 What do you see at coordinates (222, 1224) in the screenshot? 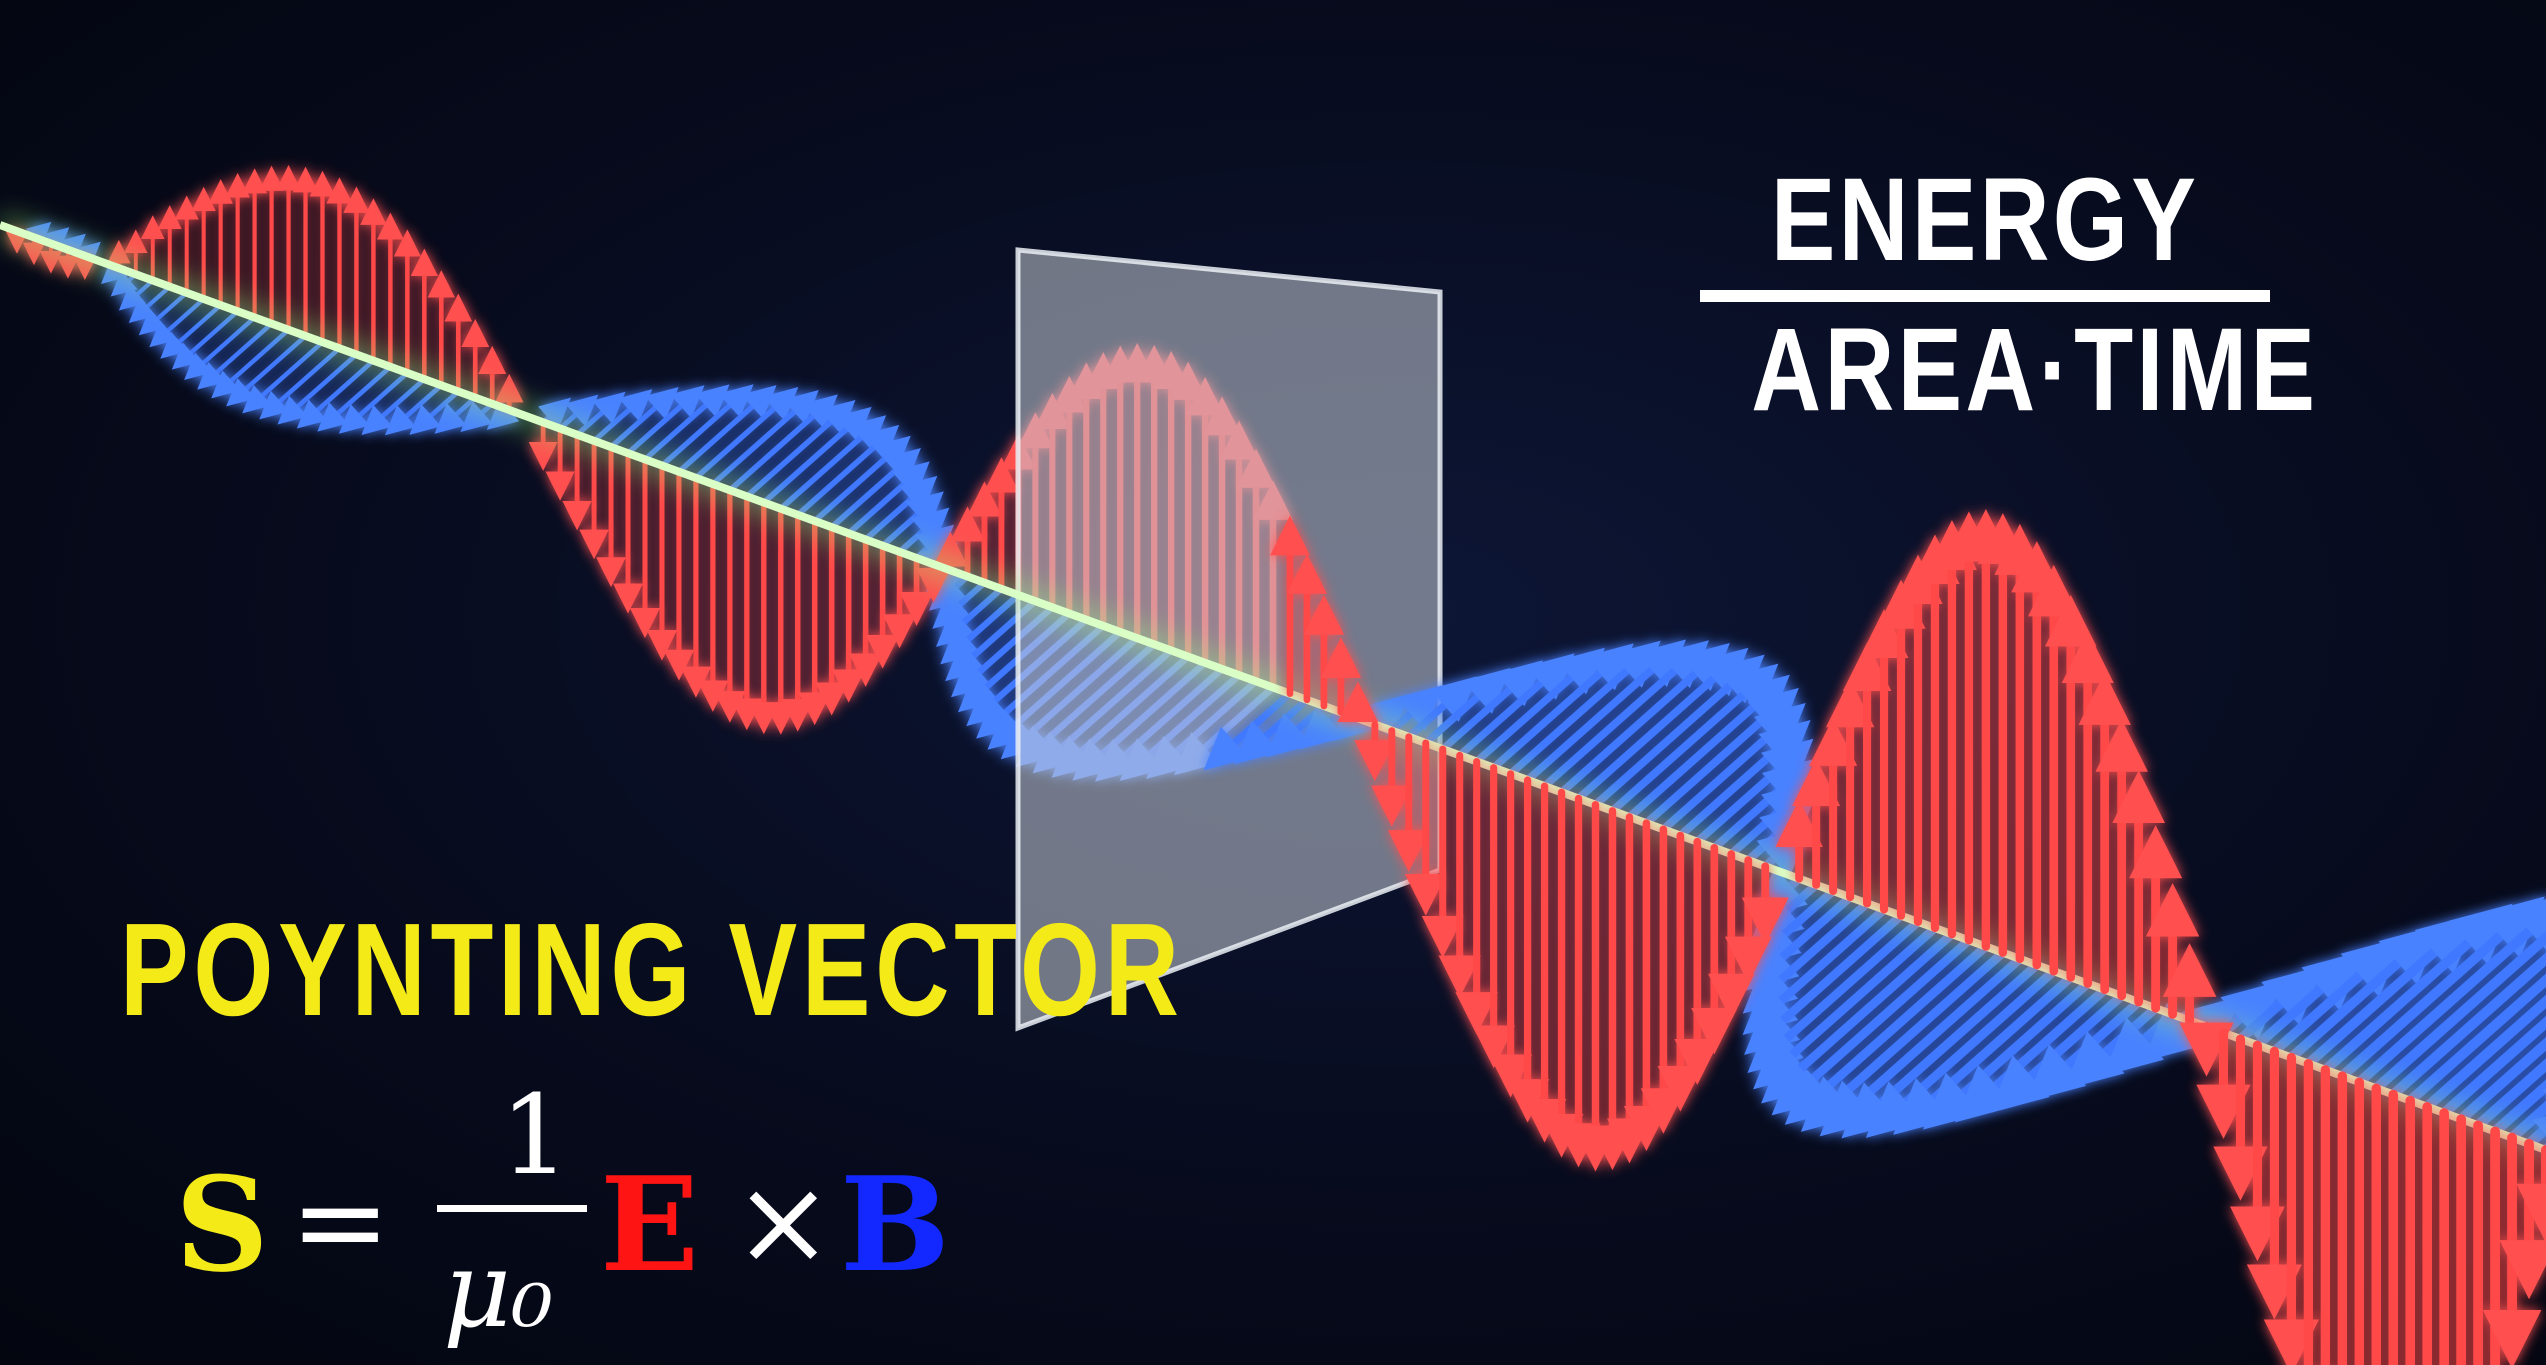
I see `symbol-s: S` at bounding box center [222, 1224].